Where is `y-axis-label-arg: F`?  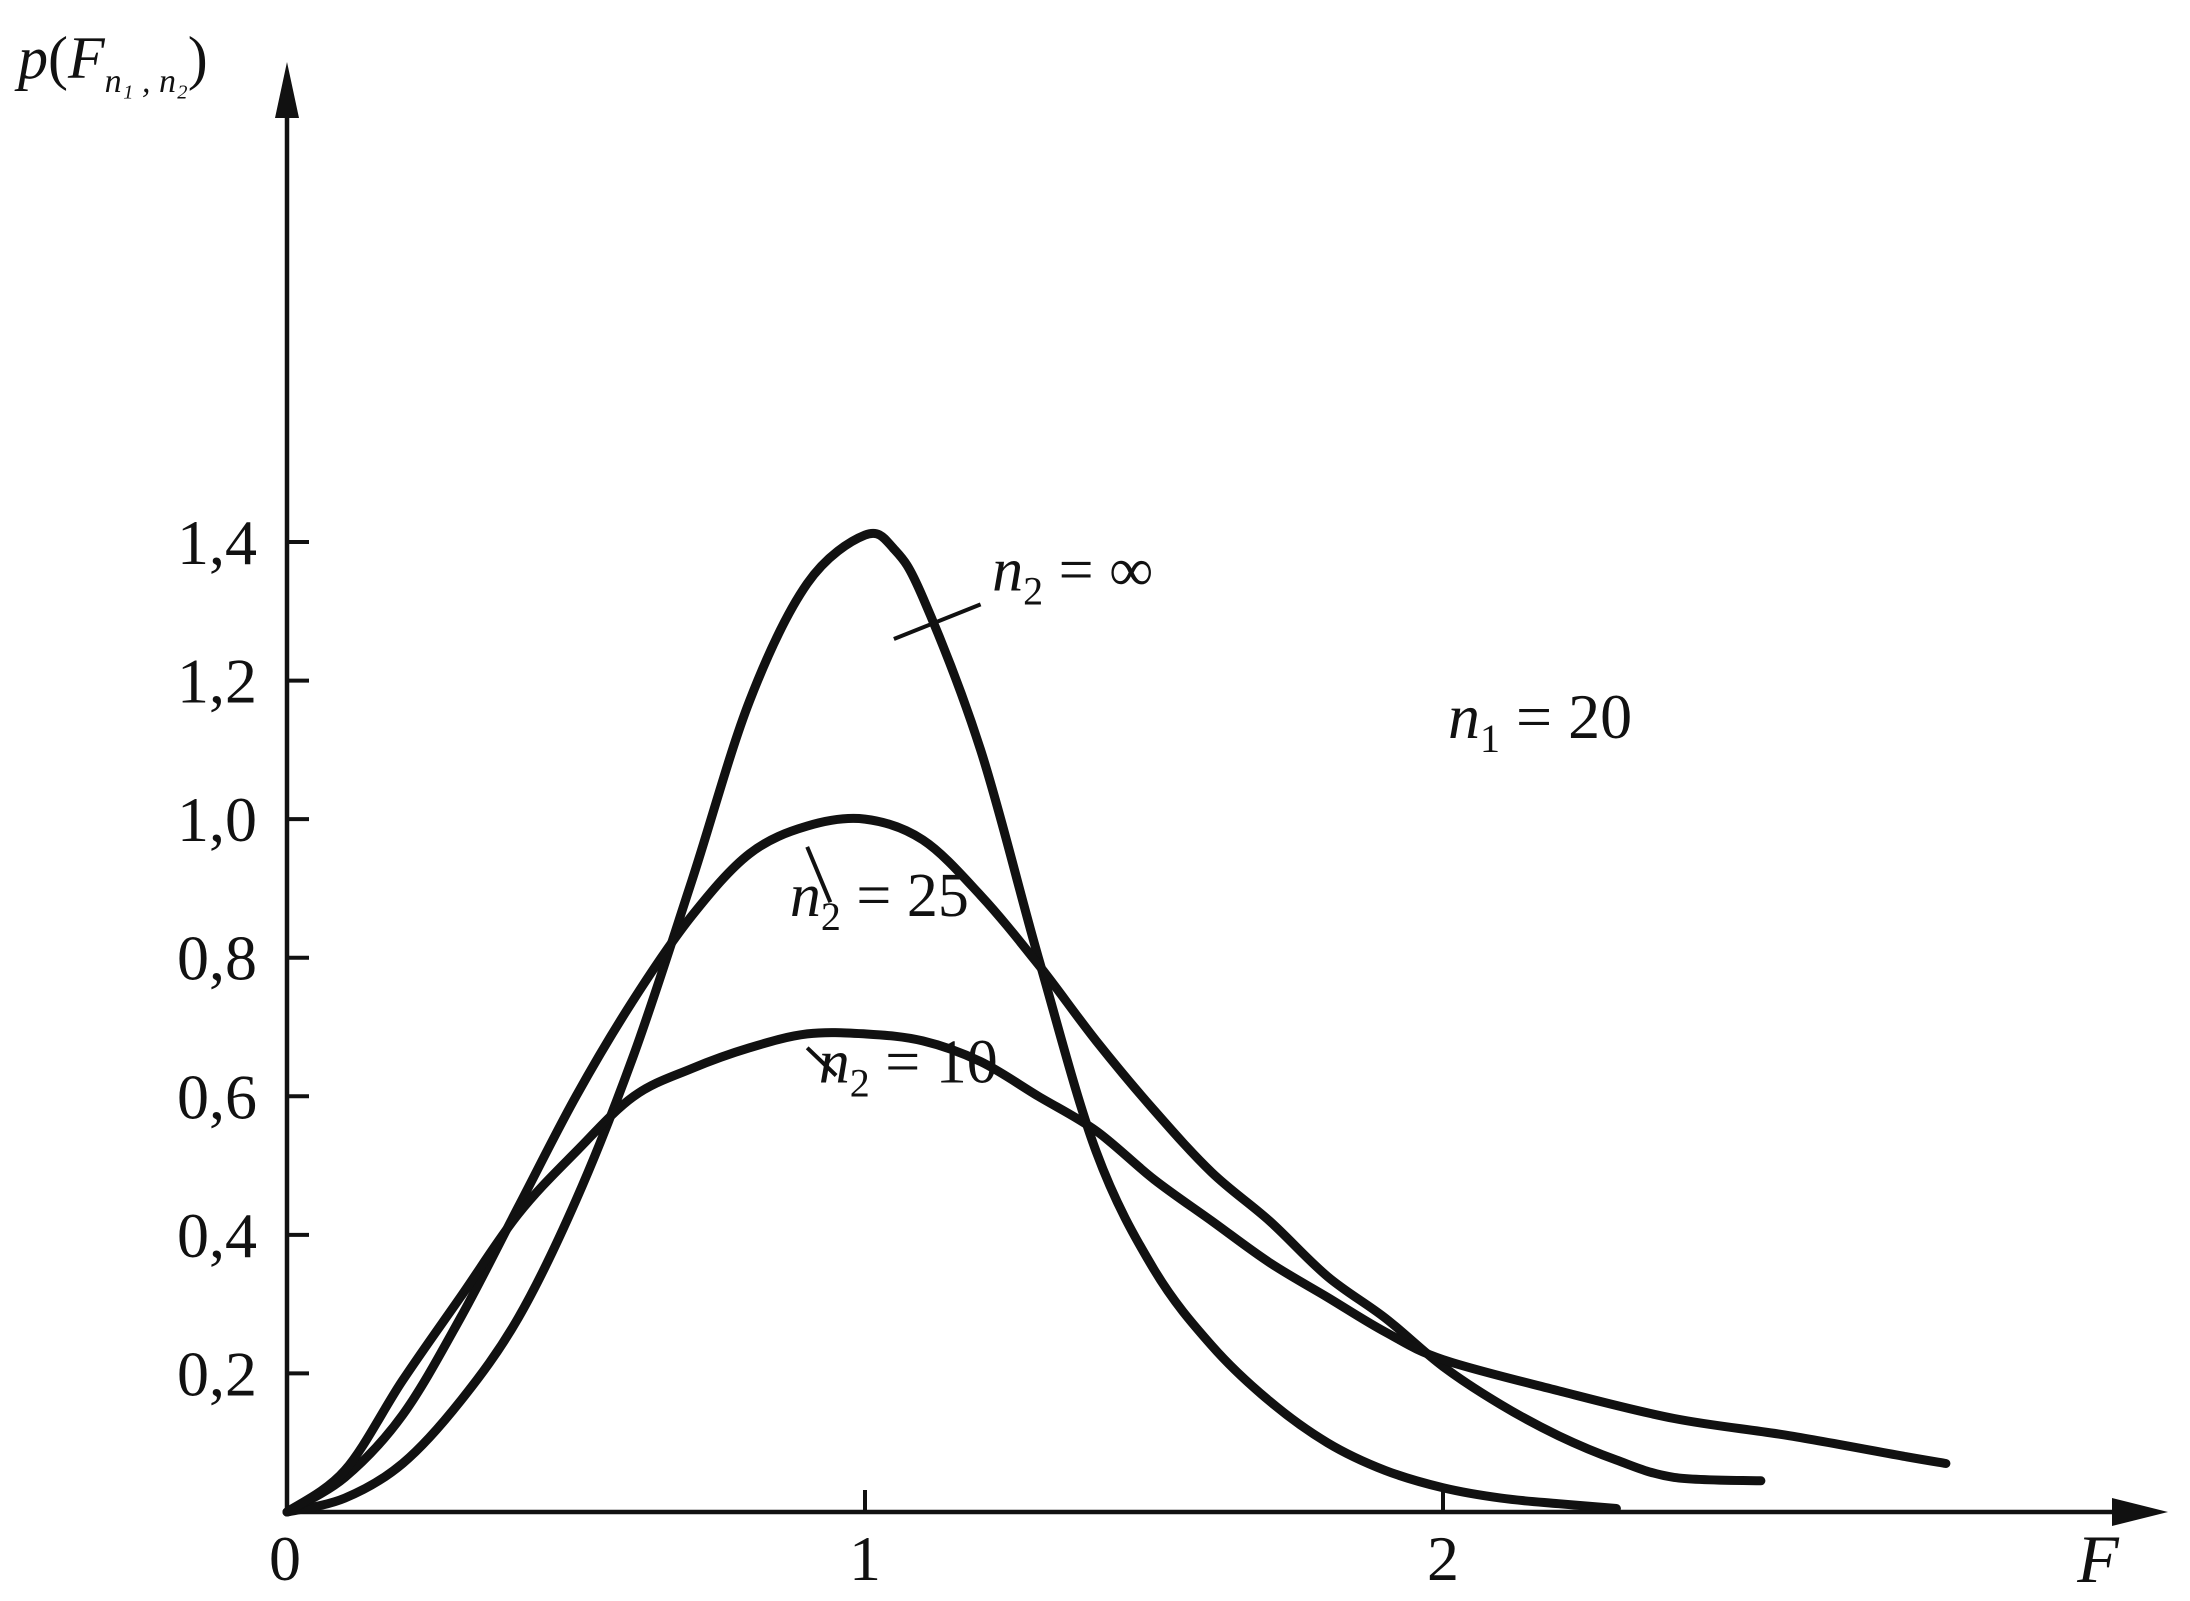
y-axis-label-arg: F is located at coordinates (86, 58).